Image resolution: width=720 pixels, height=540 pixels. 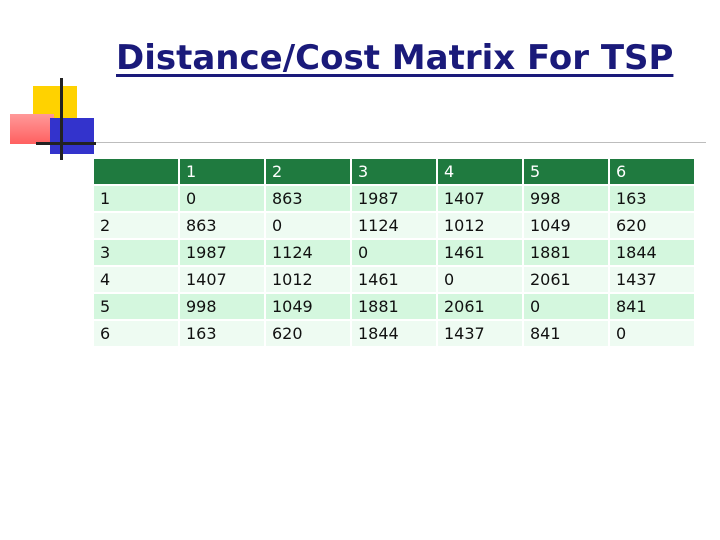 What do you see at coordinates (395, 58) in the screenshot?
I see `slide-title: Distance/Cost Matrix For TSP` at bounding box center [395, 58].